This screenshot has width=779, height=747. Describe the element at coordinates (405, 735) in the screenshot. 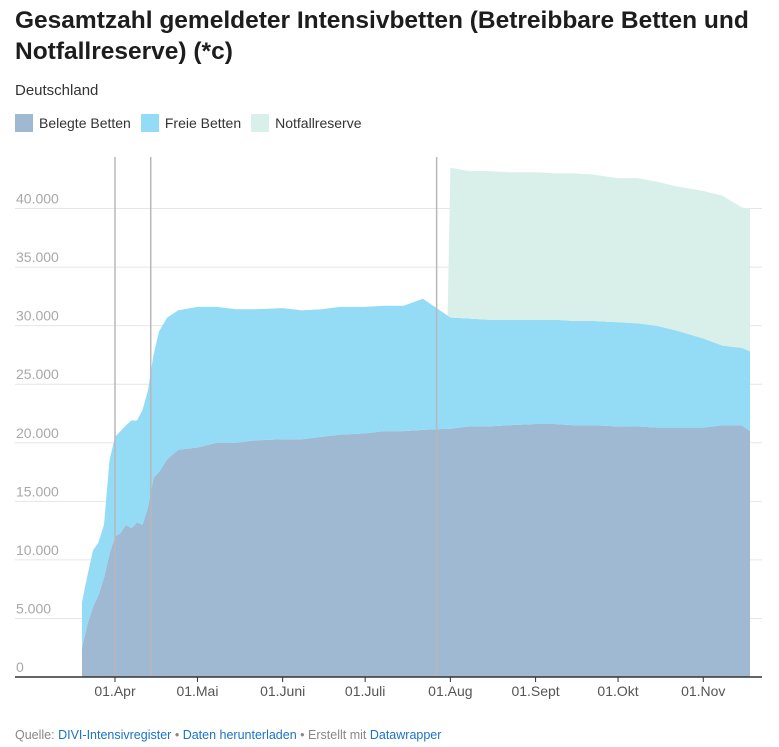

I see `datawrapper-link: Datawrapper` at that location.